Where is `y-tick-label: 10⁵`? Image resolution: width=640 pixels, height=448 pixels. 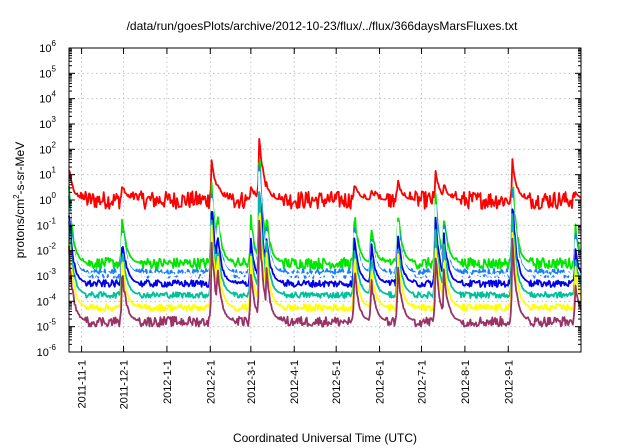 y-tick-label: 10⁵ is located at coordinates (47, 72).